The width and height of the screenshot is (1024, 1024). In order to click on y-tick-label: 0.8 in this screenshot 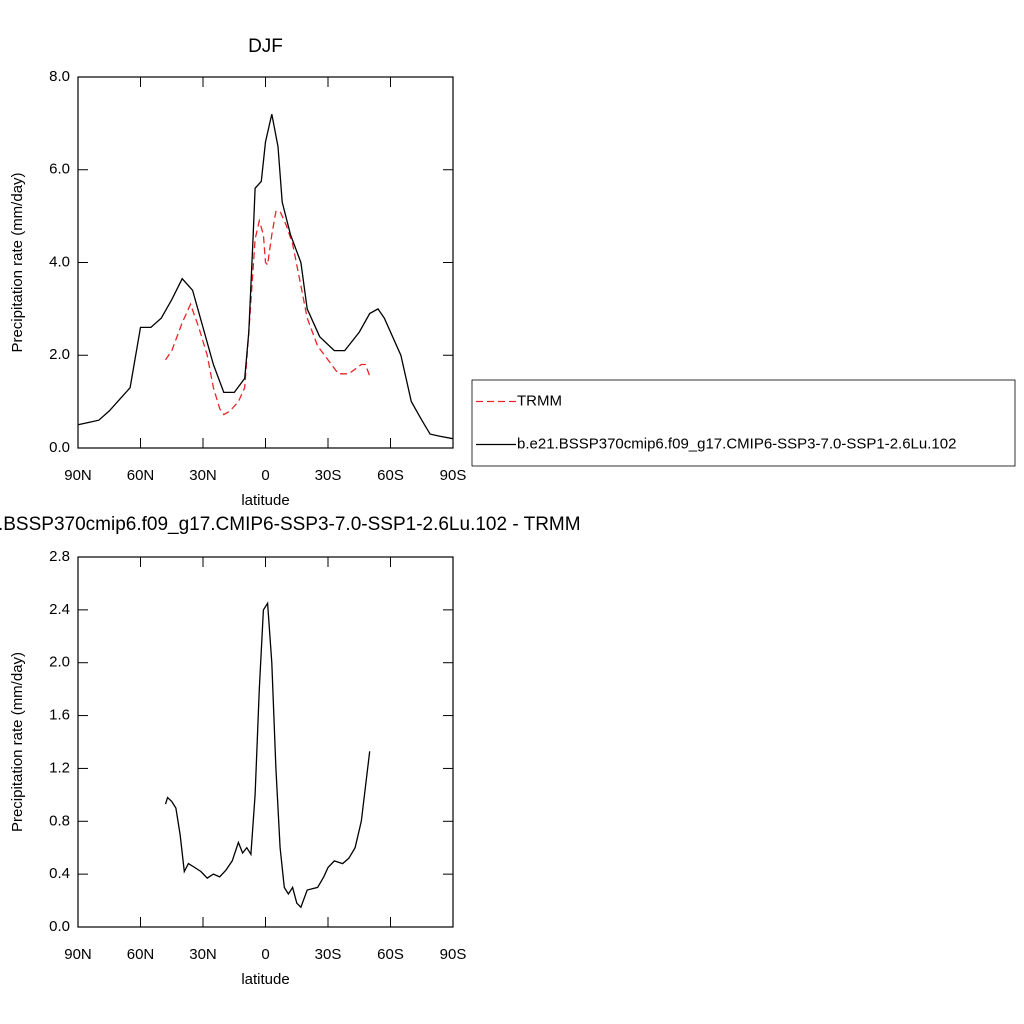, I will do `click(59, 820)`.